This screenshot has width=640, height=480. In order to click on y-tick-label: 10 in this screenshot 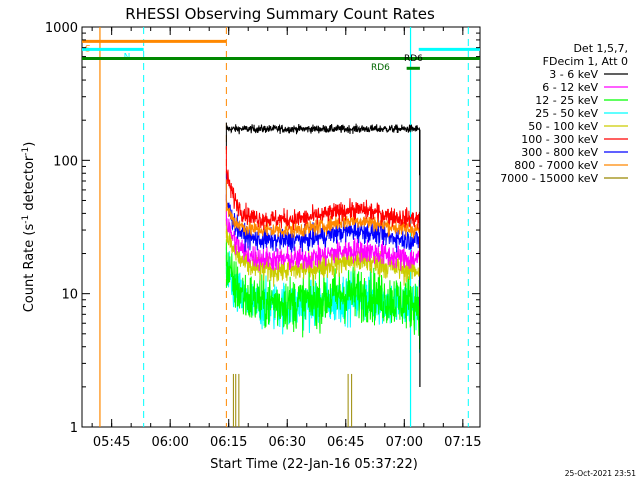, I will do `click(69, 295)`.